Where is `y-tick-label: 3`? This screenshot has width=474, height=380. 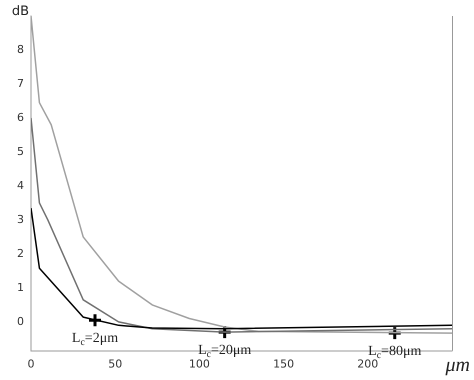
y-tick-label: 3 is located at coordinates (20, 219).